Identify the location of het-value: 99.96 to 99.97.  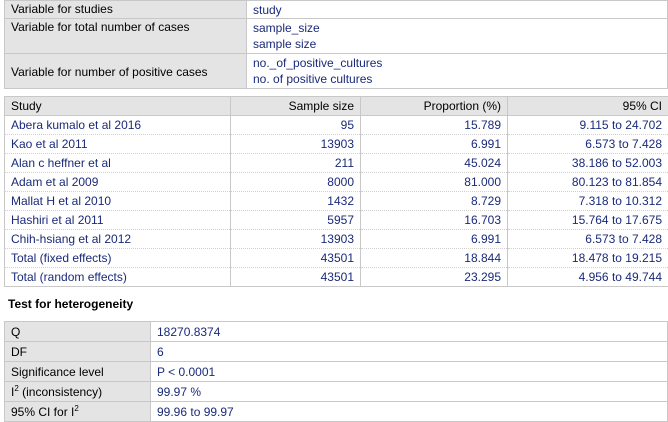
(409, 411).